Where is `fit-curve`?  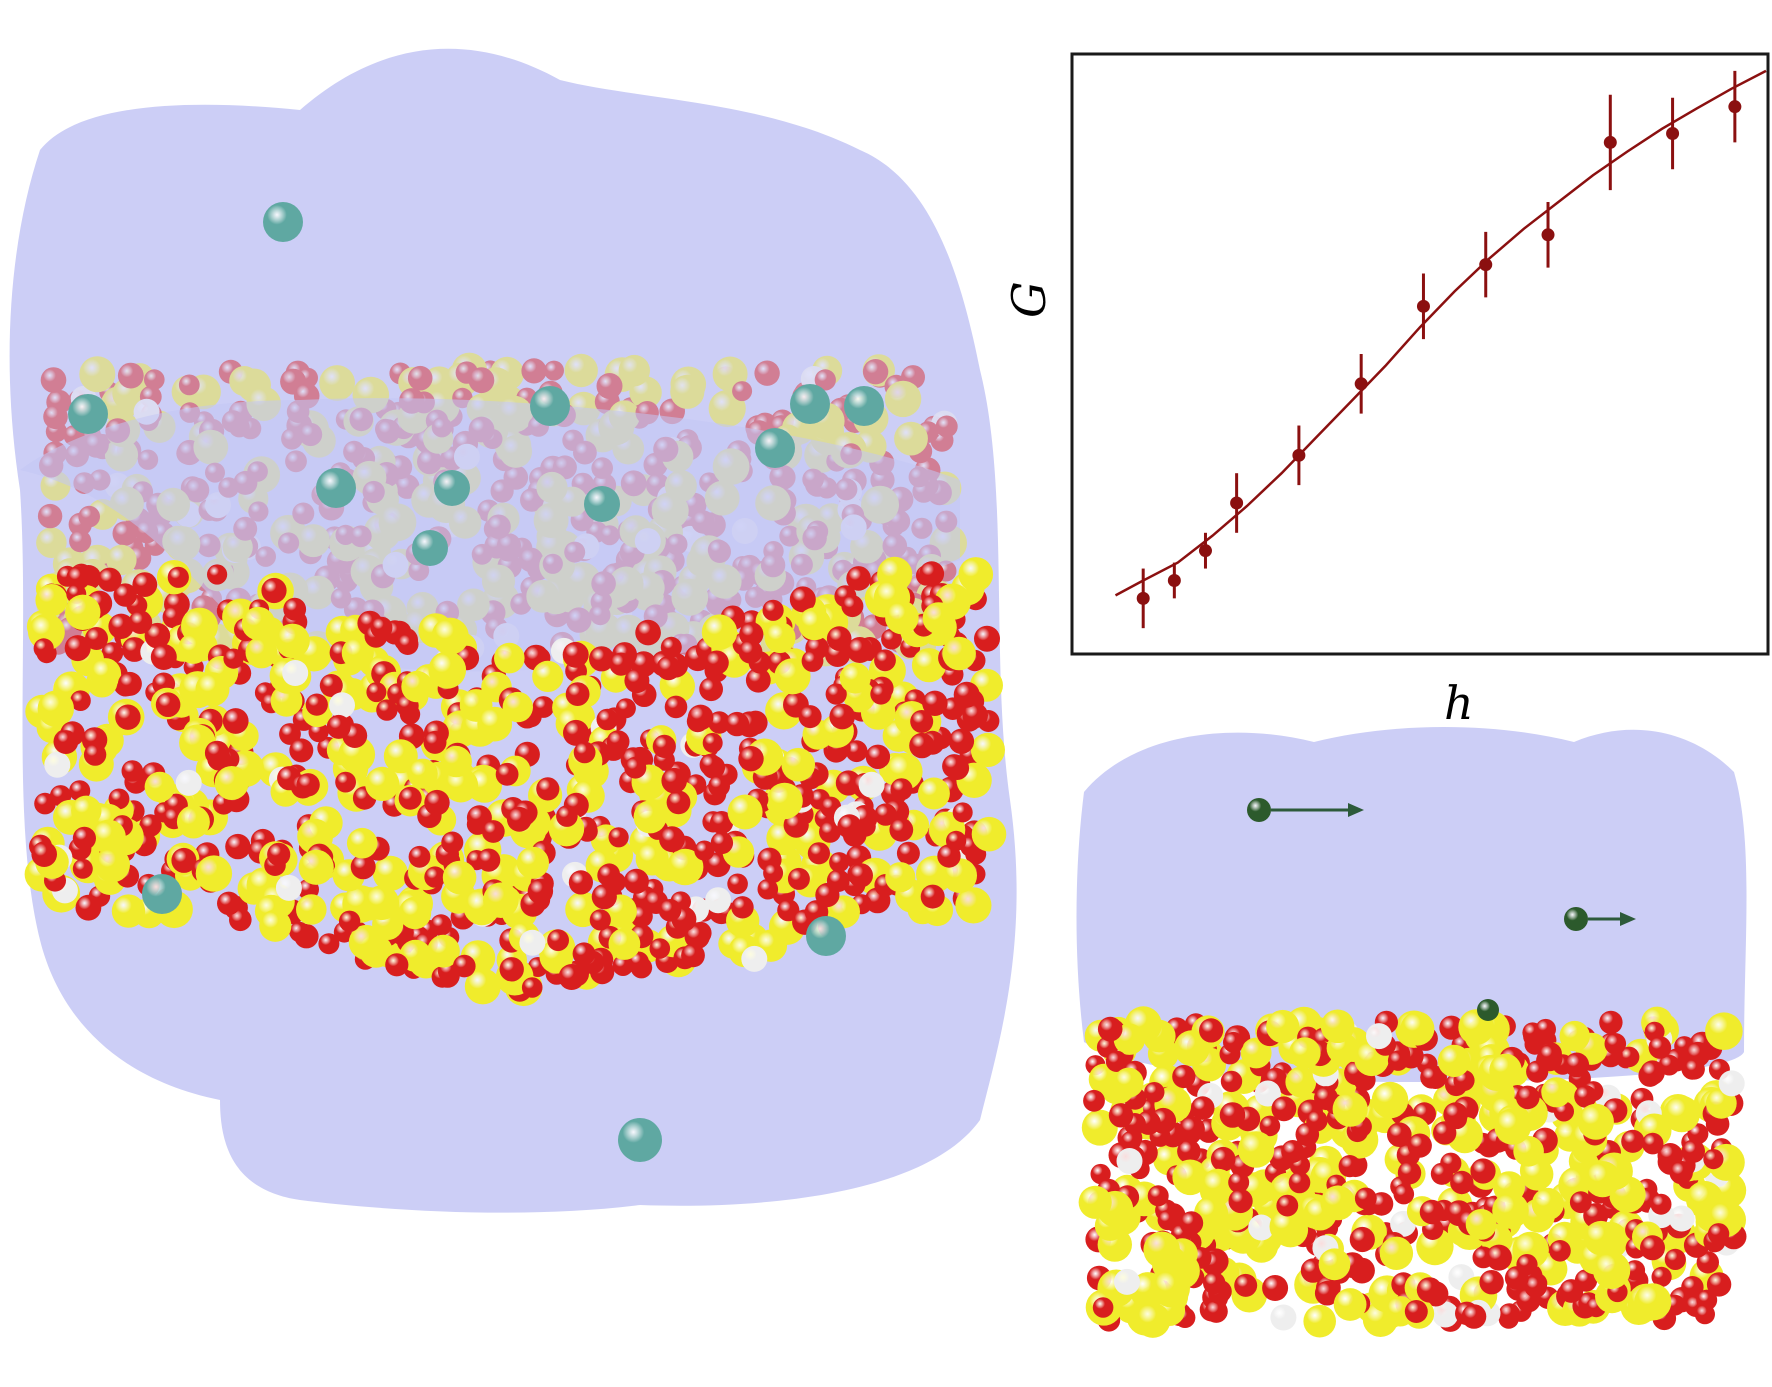
fit-curve is located at coordinates (1440, 333).